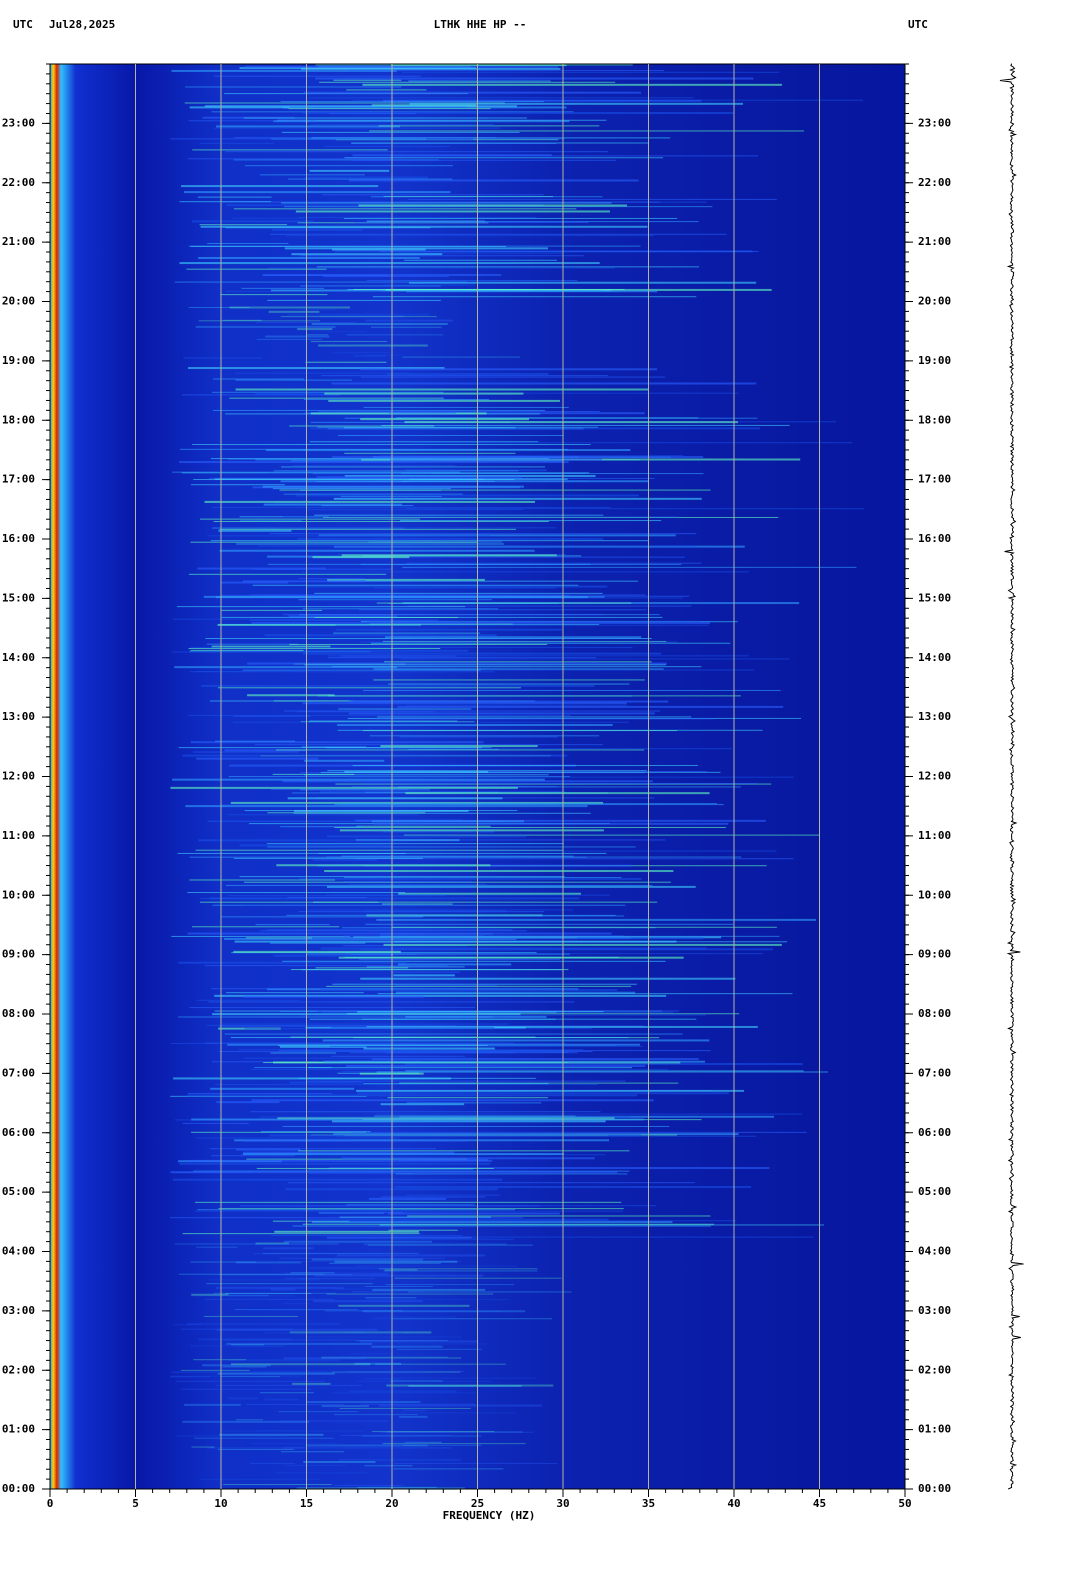 The height and width of the screenshot is (1584, 1066). Describe the element at coordinates (391, 1503) in the screenshot. I see `x-tick-label: 20` at that location.